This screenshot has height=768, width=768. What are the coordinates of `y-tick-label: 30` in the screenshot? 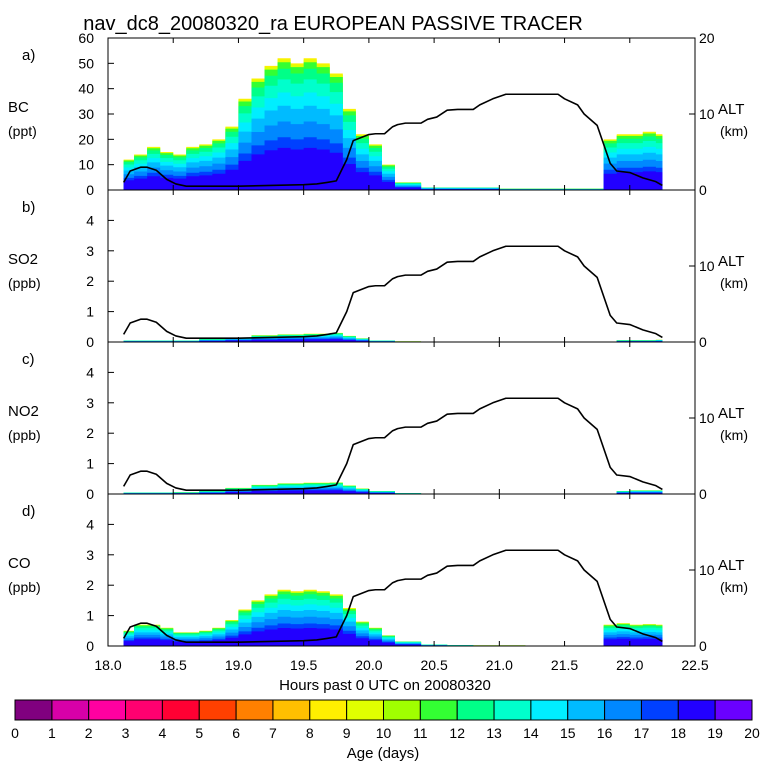 It's located at (86, 114).